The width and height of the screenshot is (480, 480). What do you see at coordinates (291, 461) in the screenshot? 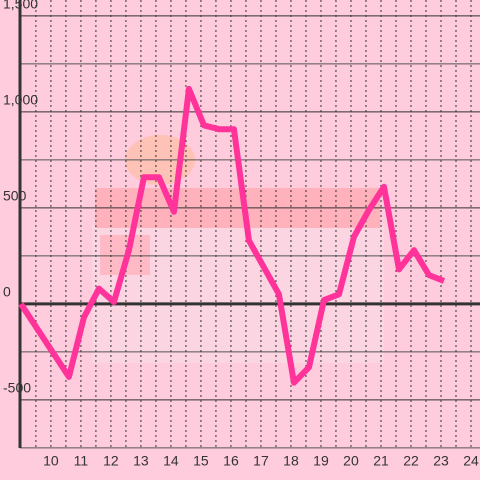
I see `x-tick-label: 18` at bounding box center [291, 461].